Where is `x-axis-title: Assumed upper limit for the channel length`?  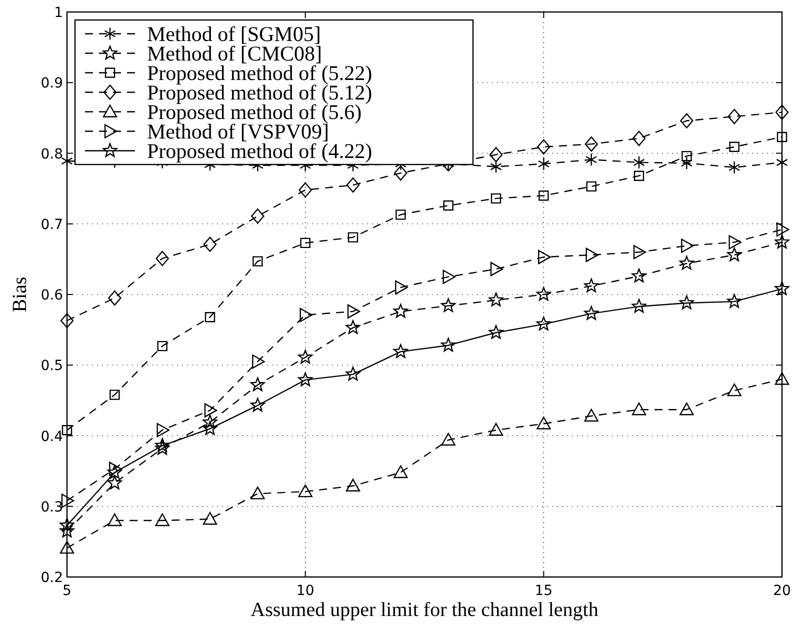
x-axis-title: Assumed upper limit for the channel length is located at coordinates (424, 610).